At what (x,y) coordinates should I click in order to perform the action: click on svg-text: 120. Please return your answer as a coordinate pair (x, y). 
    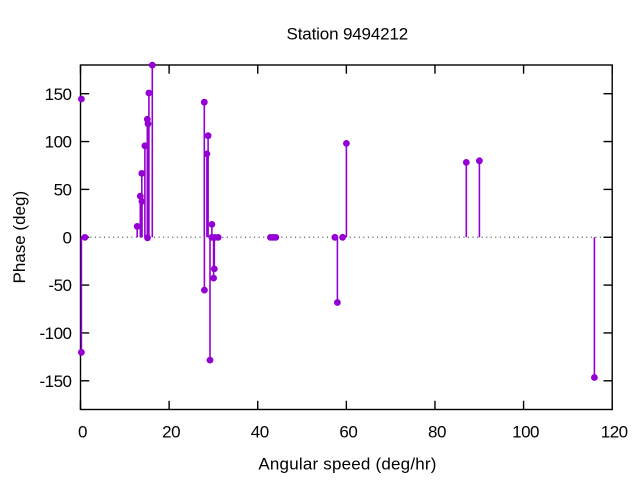
    Looking at the image, I should click on (614, 431).